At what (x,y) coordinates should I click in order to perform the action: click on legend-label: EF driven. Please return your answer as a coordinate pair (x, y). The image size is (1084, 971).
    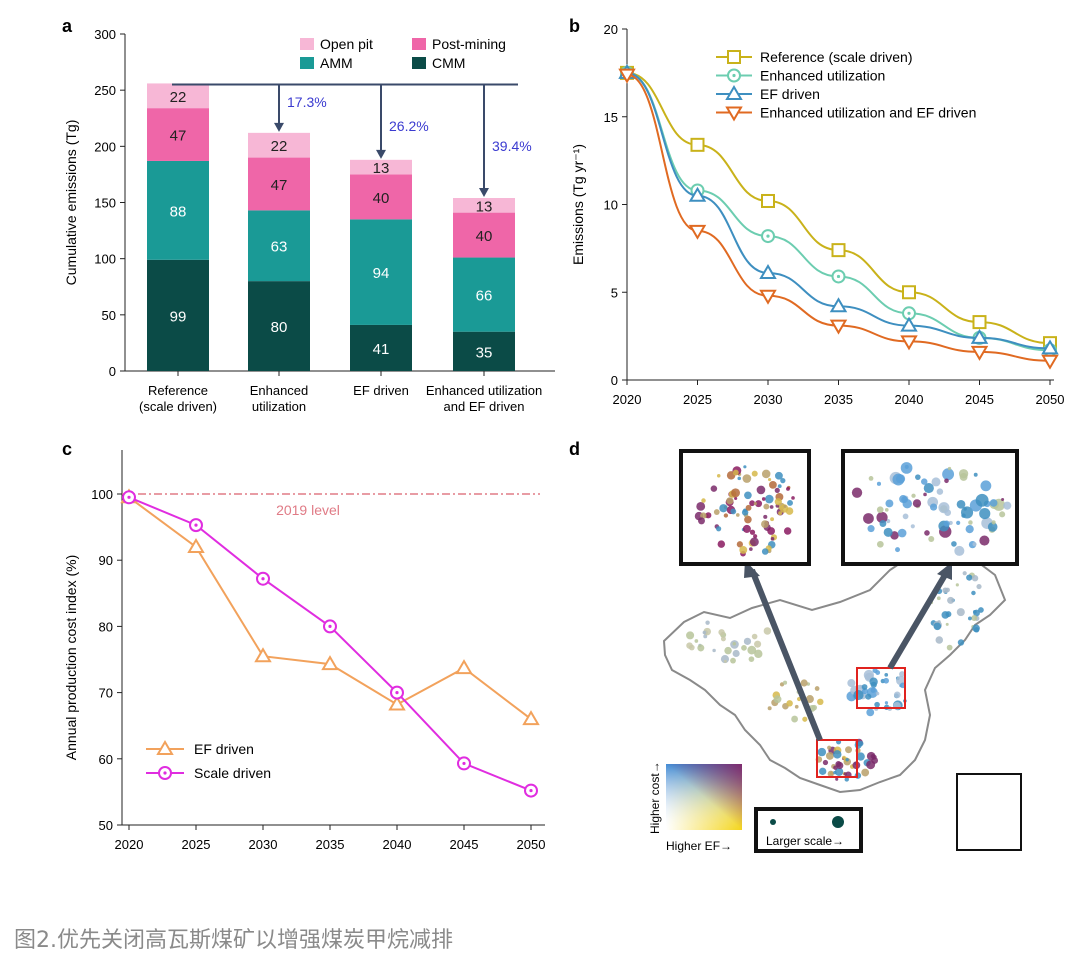
    Looking at the image, I should click on (790, 94).